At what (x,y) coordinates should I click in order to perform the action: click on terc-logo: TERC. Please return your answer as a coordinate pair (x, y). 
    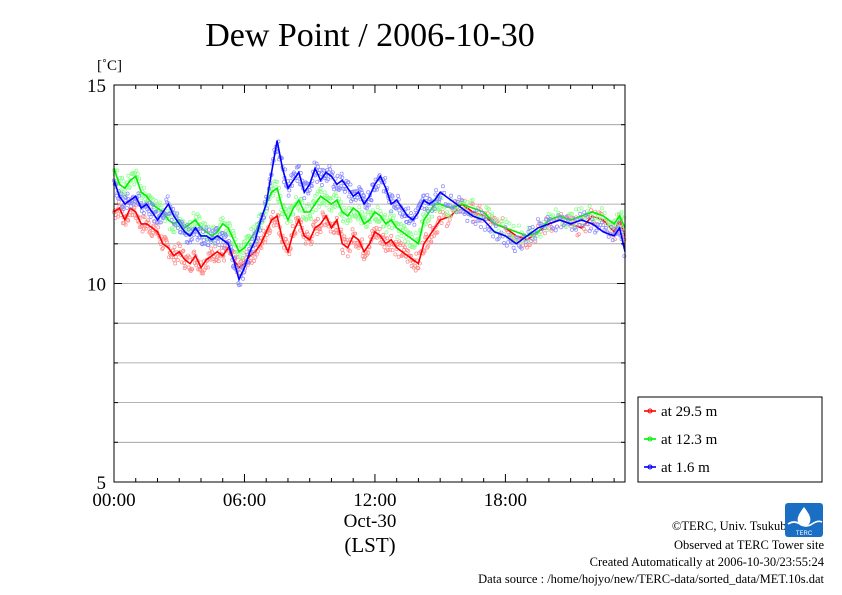
    Looking at the image, I should click on (804, 520).